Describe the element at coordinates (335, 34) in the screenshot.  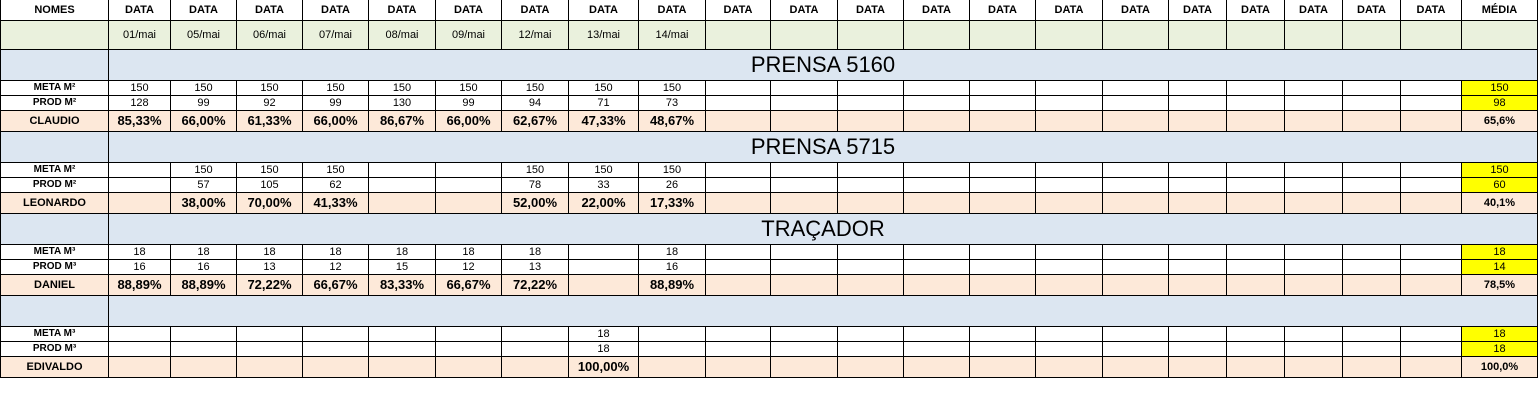
I see `date-cell: 07/mai` at that location.